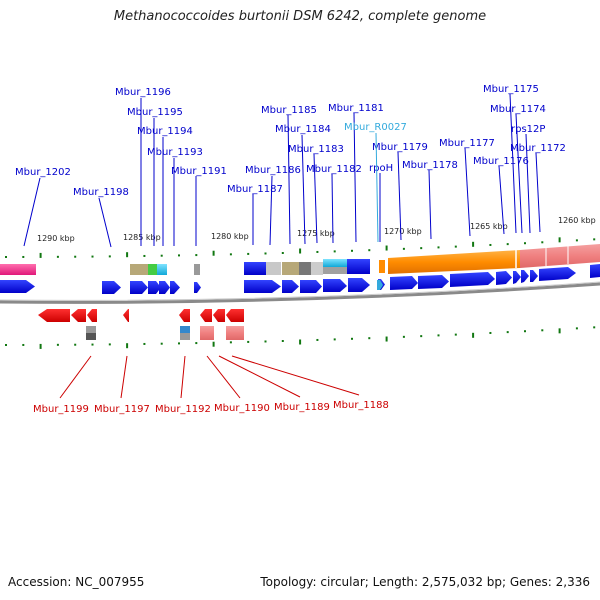  Describe the element at coordinates (289, 110) in the screenshot. I see `gene-label: Mbur_1185` at that location.